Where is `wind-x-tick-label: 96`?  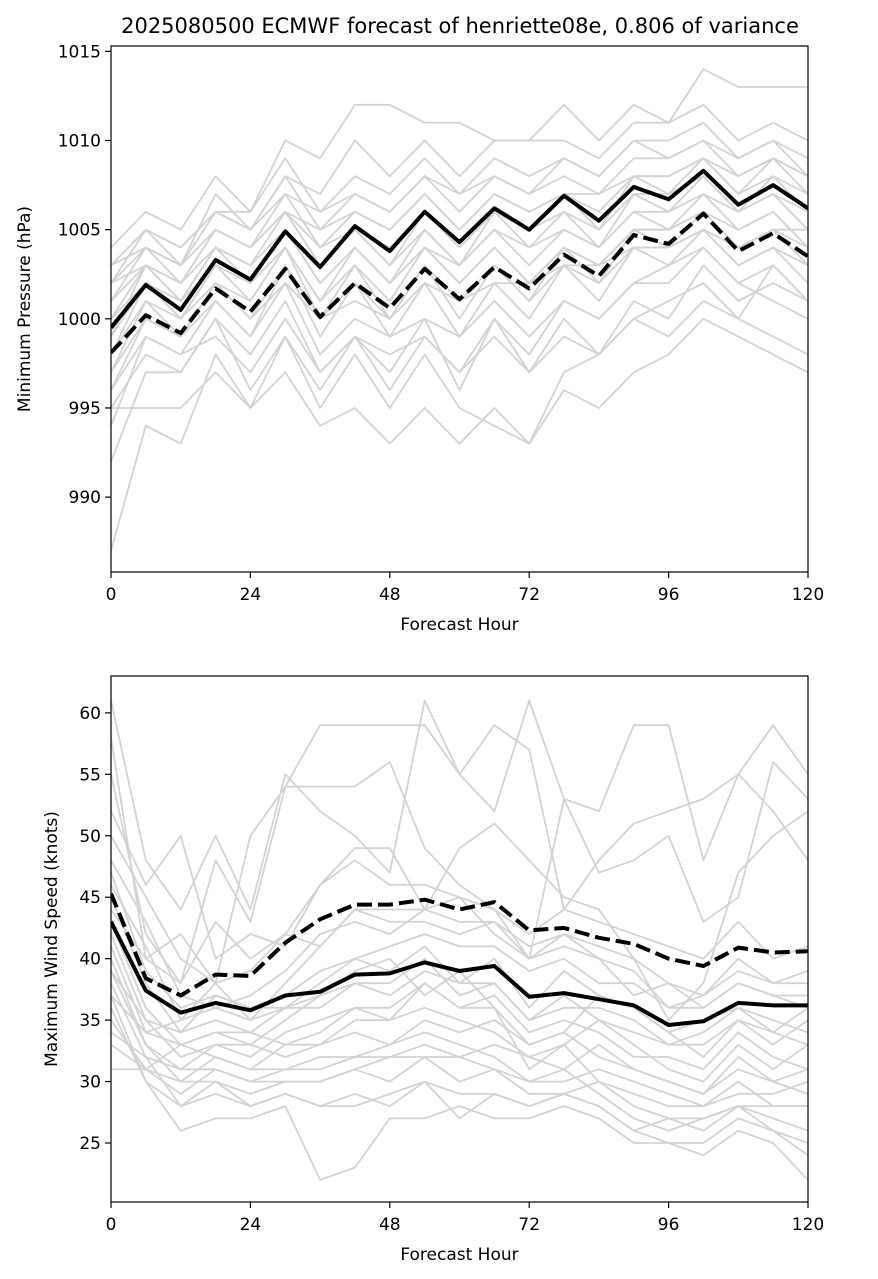
wind-x-tick-label: 96 is located at coordinates (669, 1225).